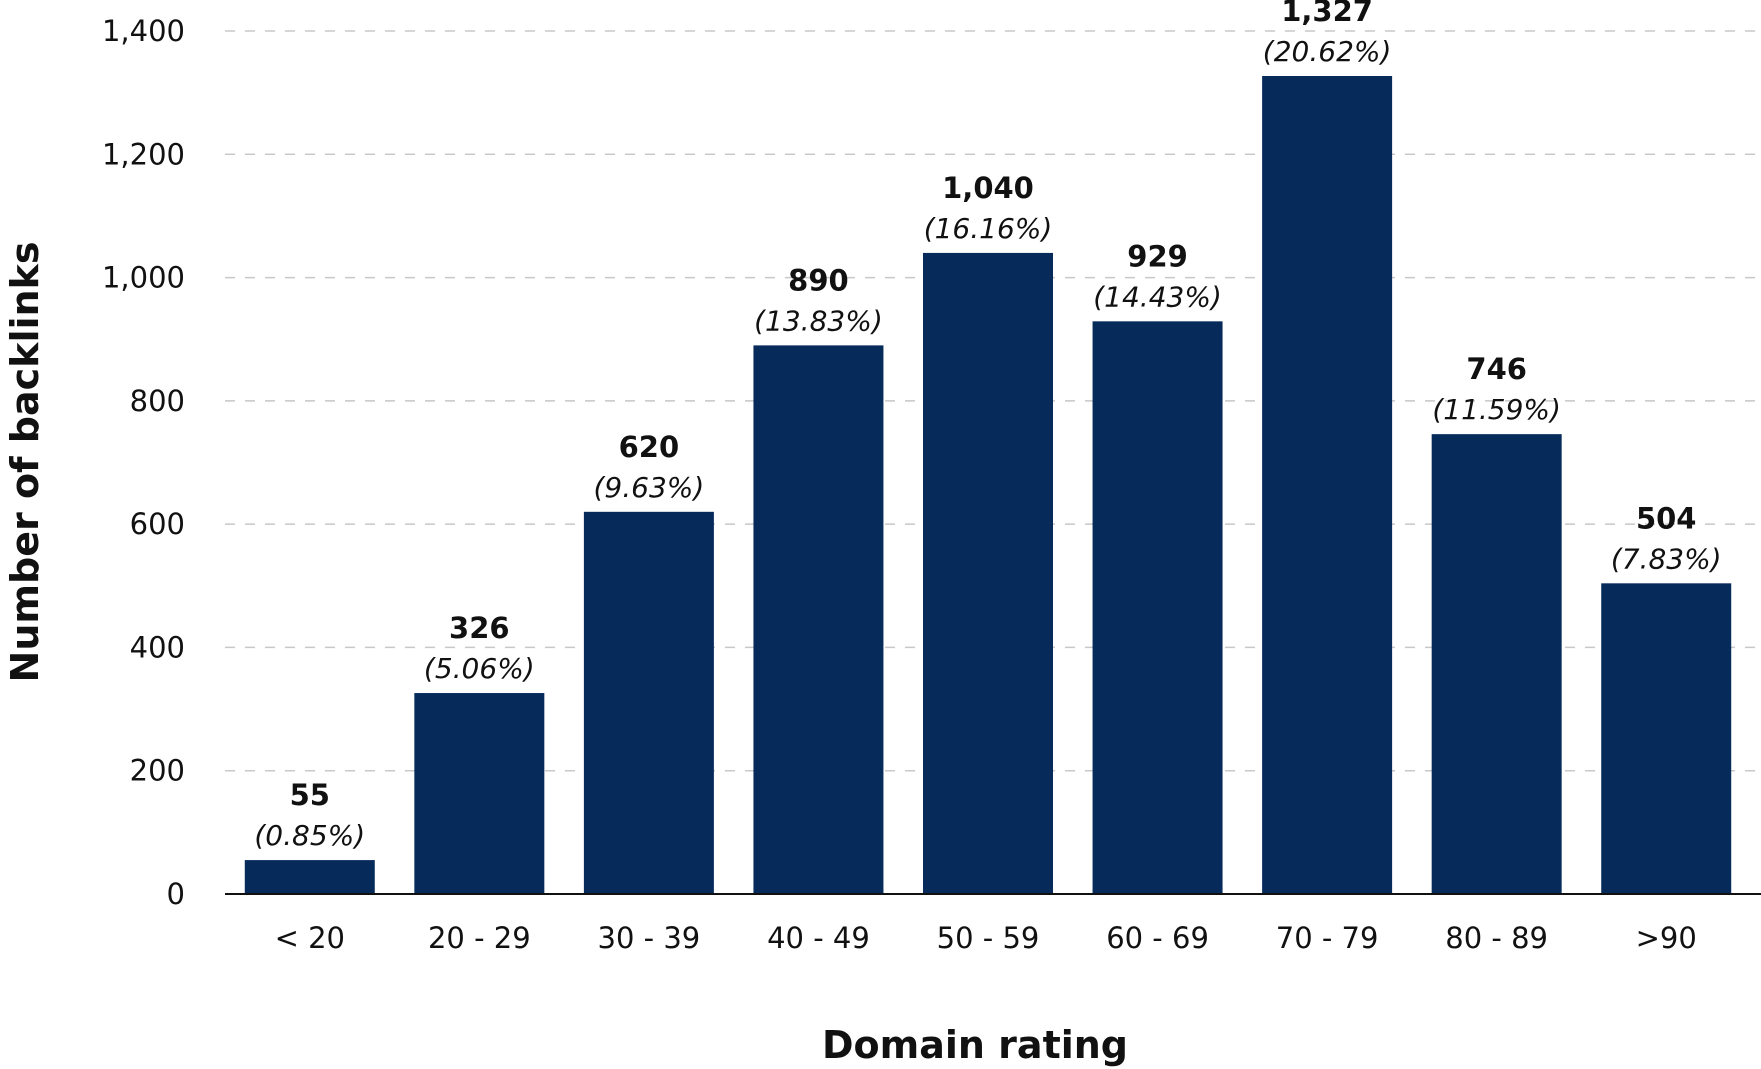  Describe the element at coordinates (649, 938) in the screenshot. I see `x-tick-label: 30 - 39` at that location.